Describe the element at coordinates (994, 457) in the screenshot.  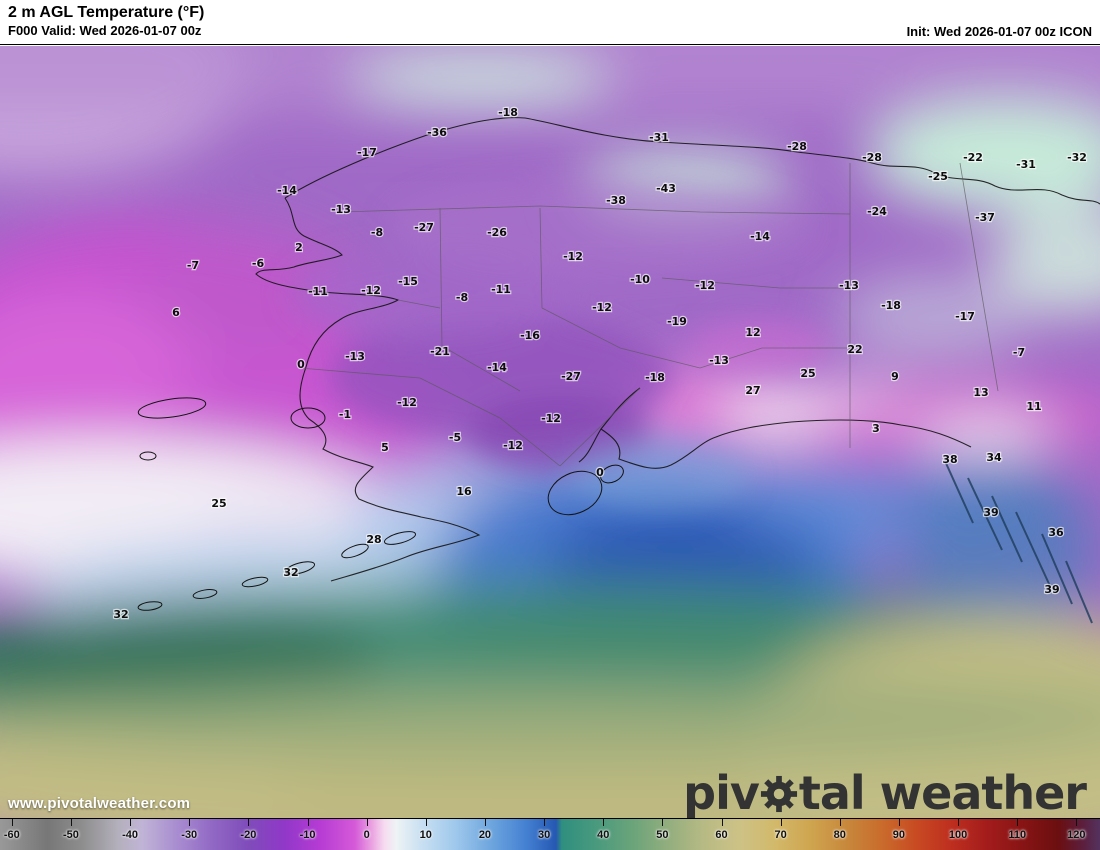
I see `temperature-label: 34` at that location.